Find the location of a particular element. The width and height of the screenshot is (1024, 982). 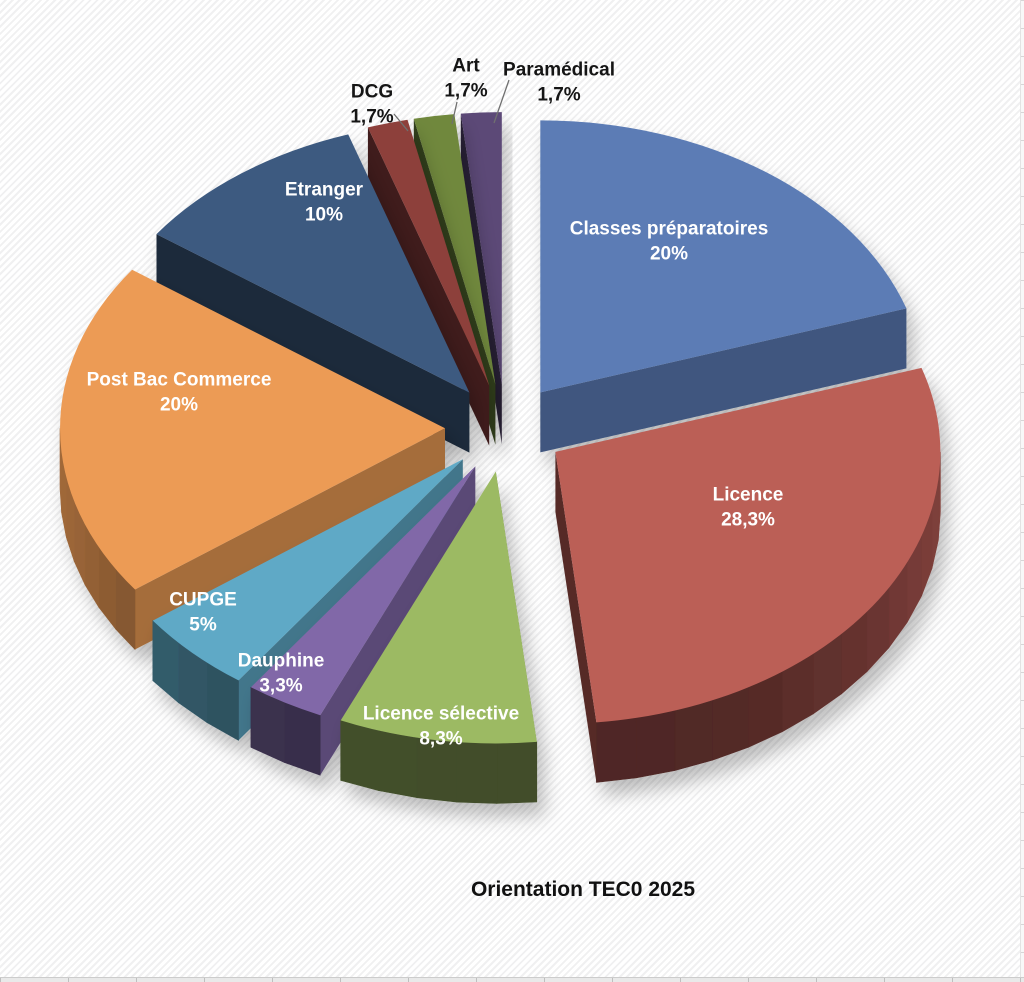

slice-label-name: Classes préparatoires is located at coordinates (669, 229).